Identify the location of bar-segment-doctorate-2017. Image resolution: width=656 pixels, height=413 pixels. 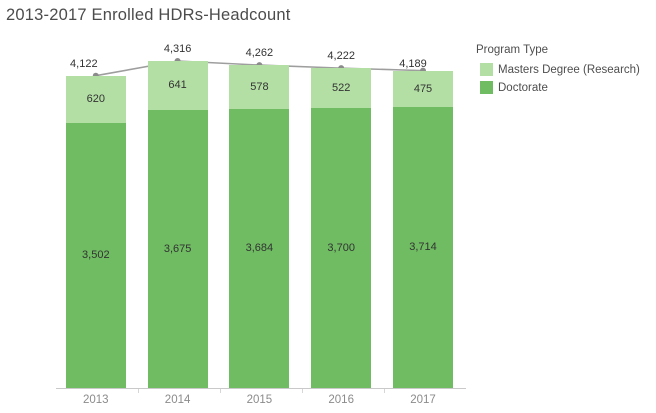
(423, 247).